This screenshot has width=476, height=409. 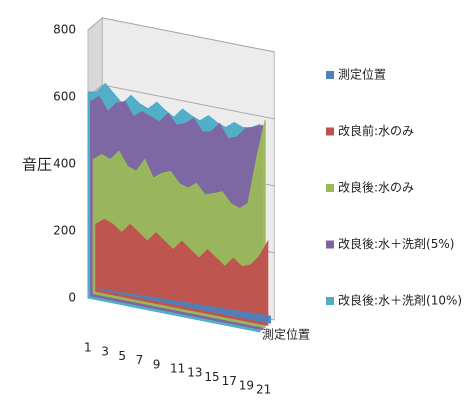 What do you see at coordinates (64, 97) in the screenshot?
I see `y-tick-label: 600` at bounding box center [64, 97].